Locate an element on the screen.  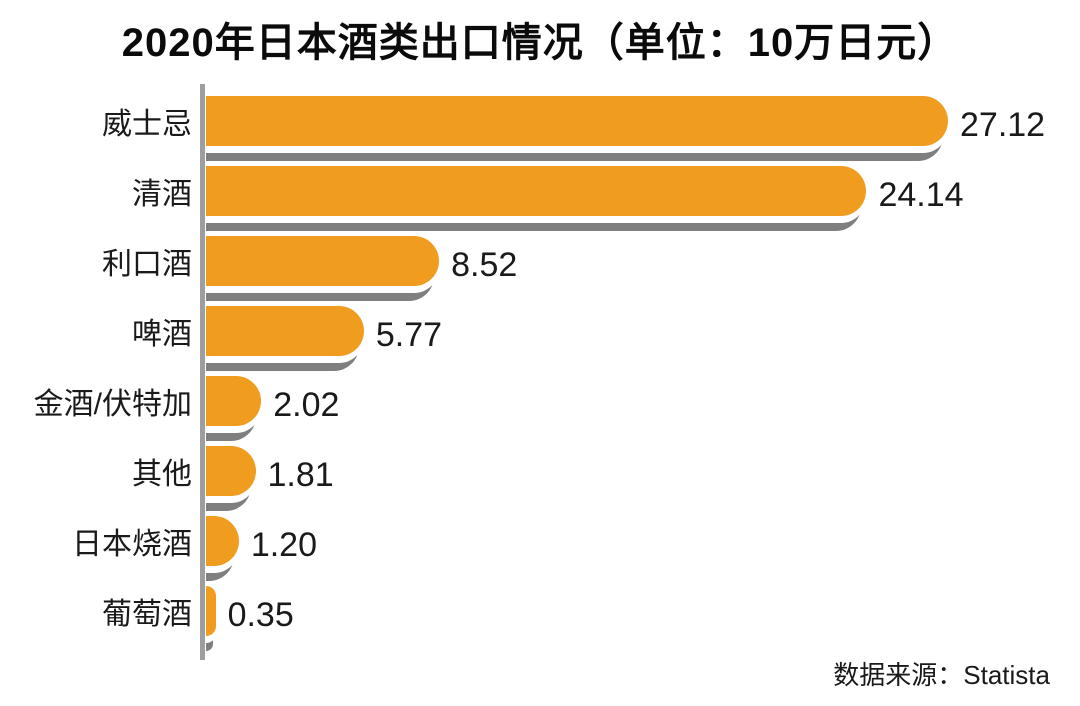
value-label: 0.35 is located at coordinates (260, 615).